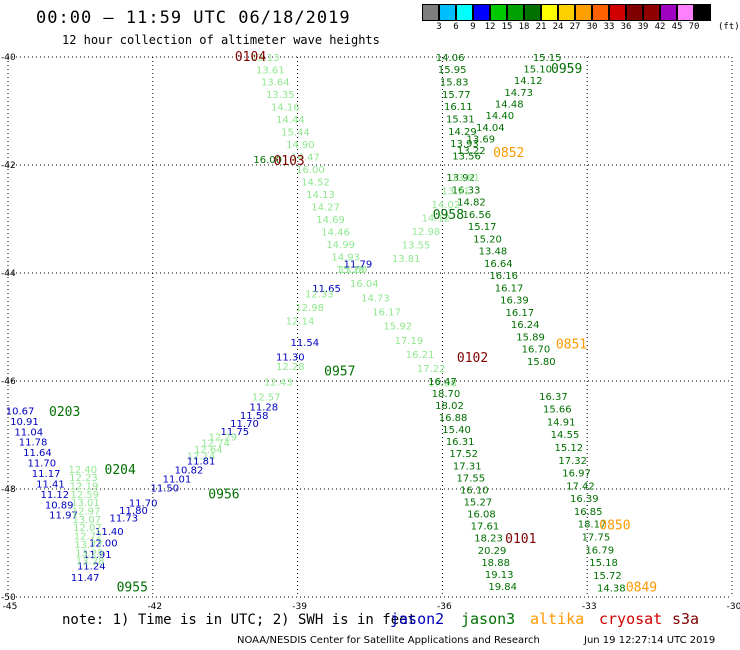  What do you see at coordinates (524, 27) in the screenshot?
I see `legend-label: 18` at bounding box center [524, 27].